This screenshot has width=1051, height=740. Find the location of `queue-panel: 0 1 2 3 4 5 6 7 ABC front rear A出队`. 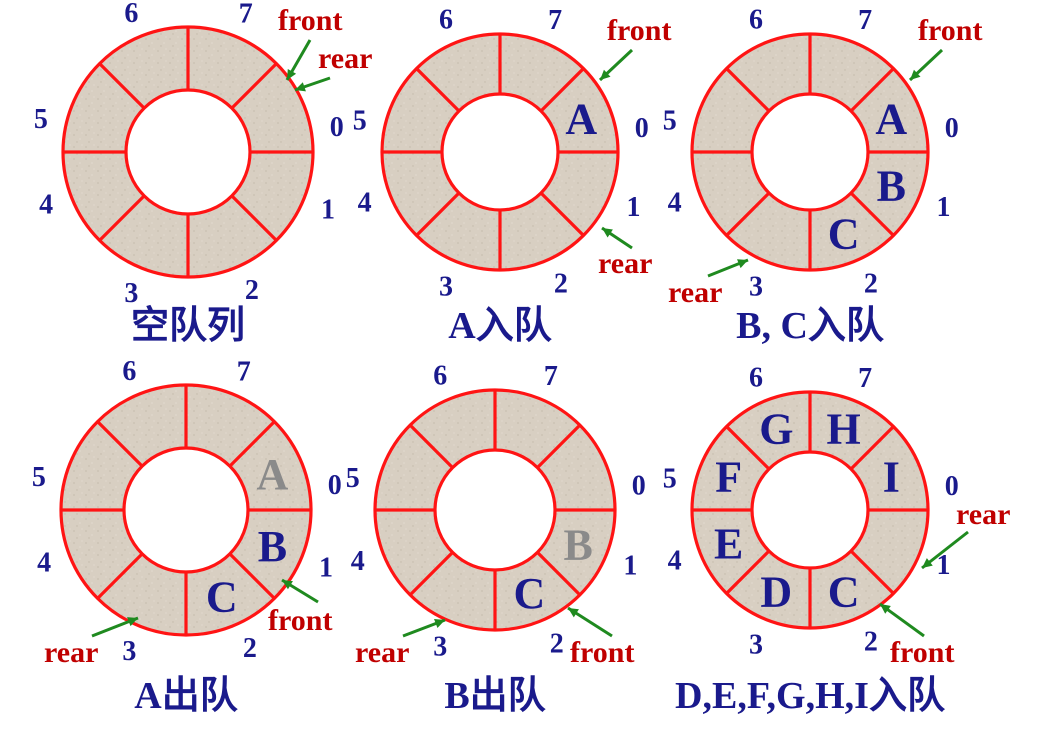

queue-panel: 0 1 2 3 4 5 6 7 ABC front rear A出队 is located at coordinates (187, 536).